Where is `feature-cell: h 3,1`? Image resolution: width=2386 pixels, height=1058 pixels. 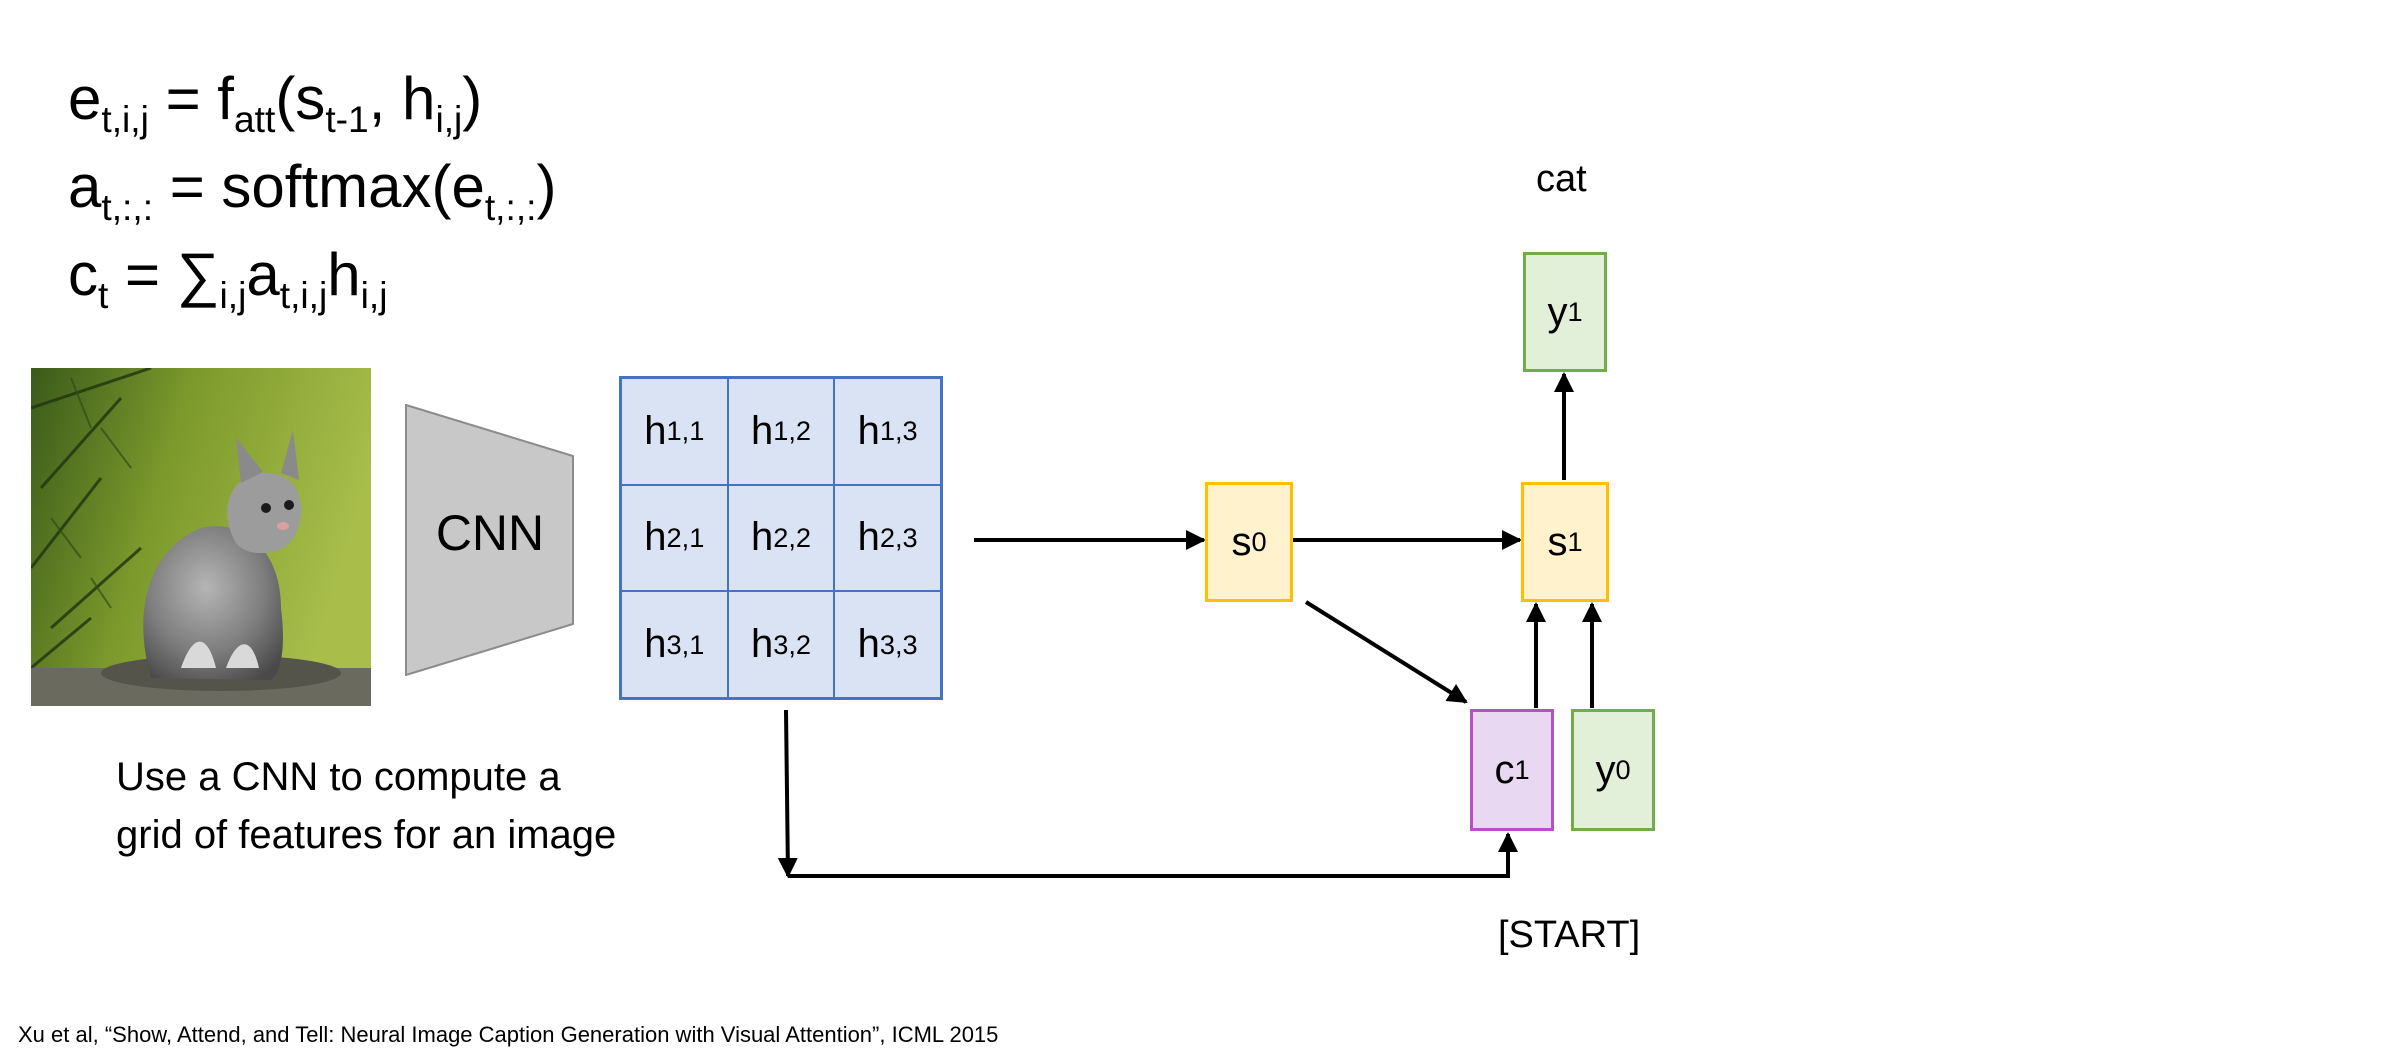
feature-cell: h 3,1 is located at coordinates (674, 644).